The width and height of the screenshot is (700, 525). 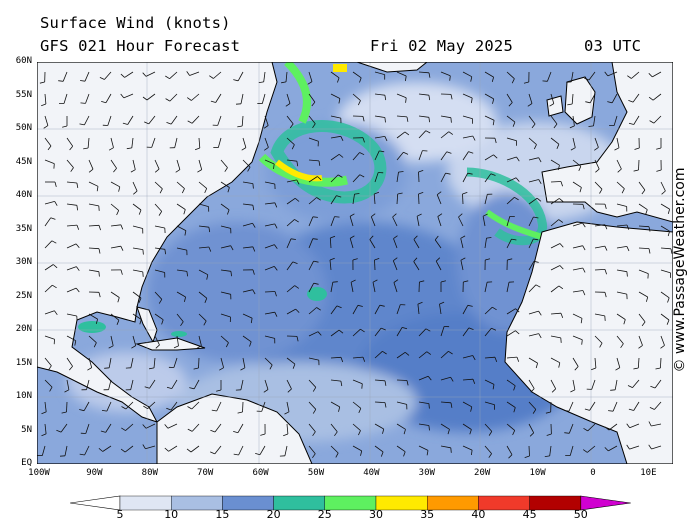 What do you see at coordinates (26, 429) in the screenshot?
I see `lat-label: 5N` at bounding box center [26, 429].